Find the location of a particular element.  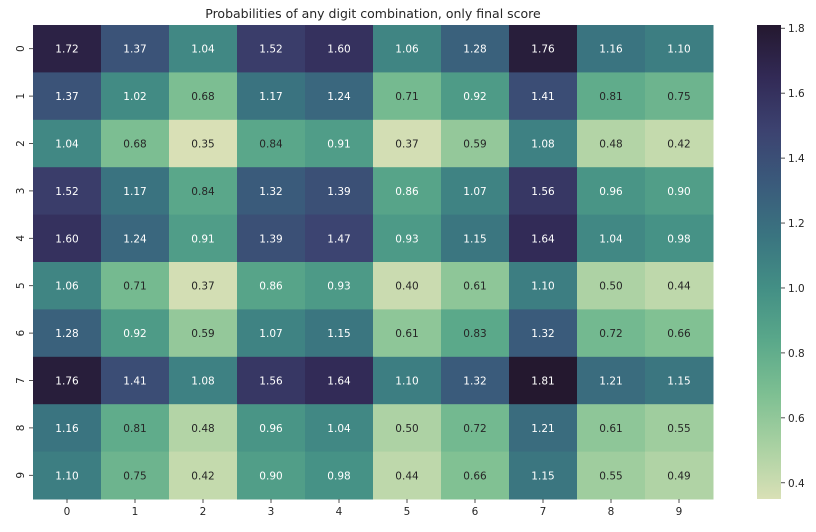

x-tick-label: 7 is located at coordinates (543, 512).